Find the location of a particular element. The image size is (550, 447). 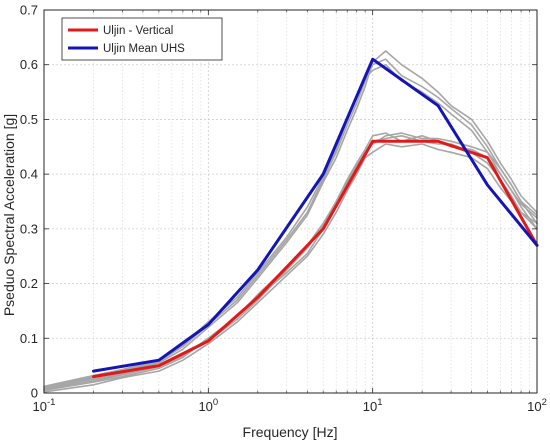

y-tick-label: 0 is located at coordinates (34, 393).